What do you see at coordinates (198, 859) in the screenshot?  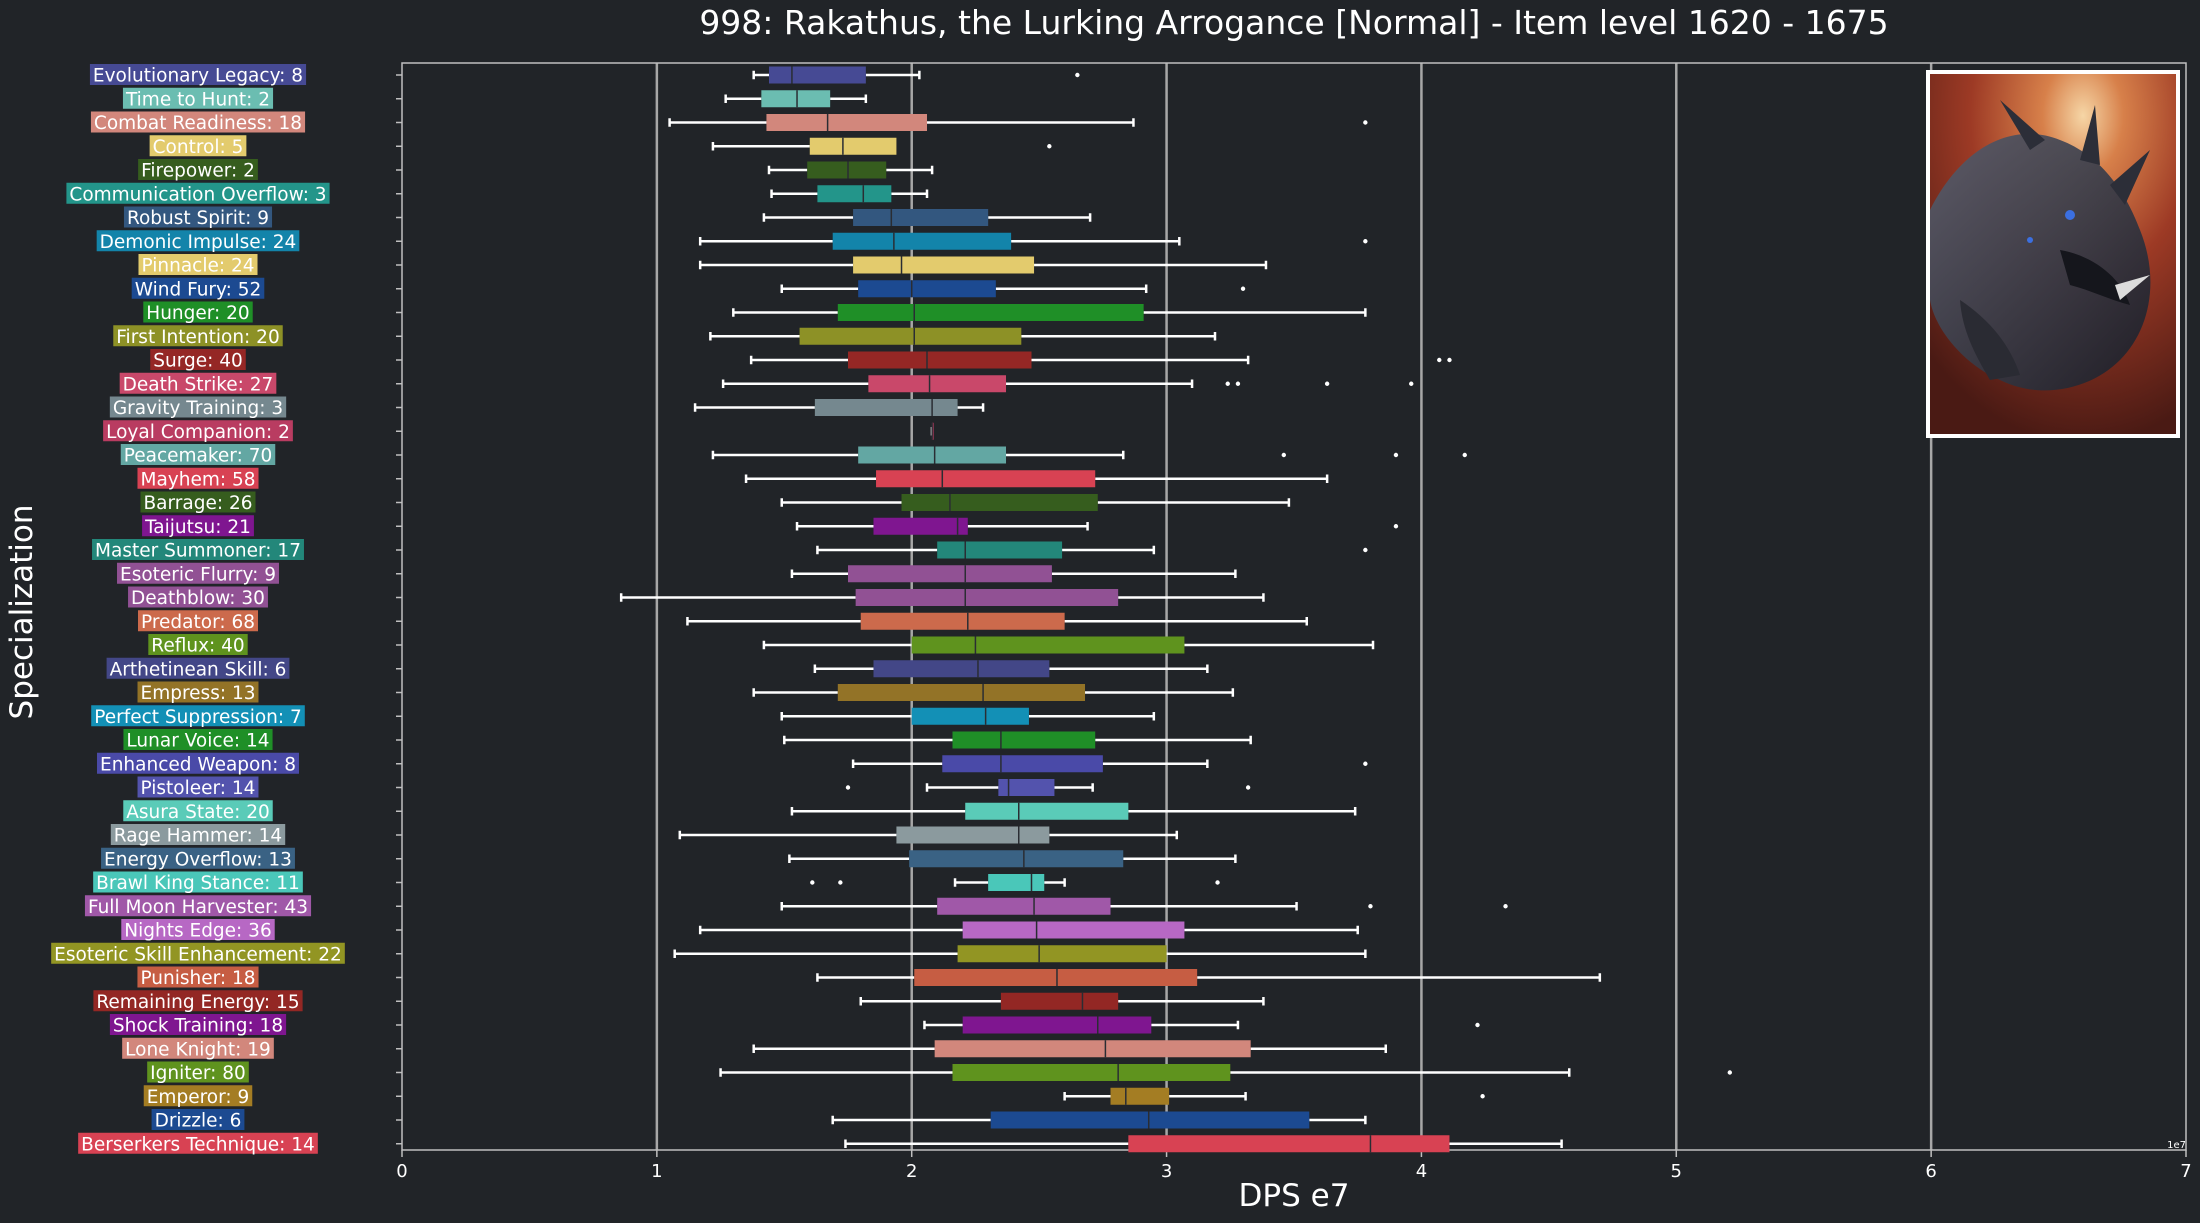 I see `category-label: Energy Overflow: 13` at bounding box center [198, 859].